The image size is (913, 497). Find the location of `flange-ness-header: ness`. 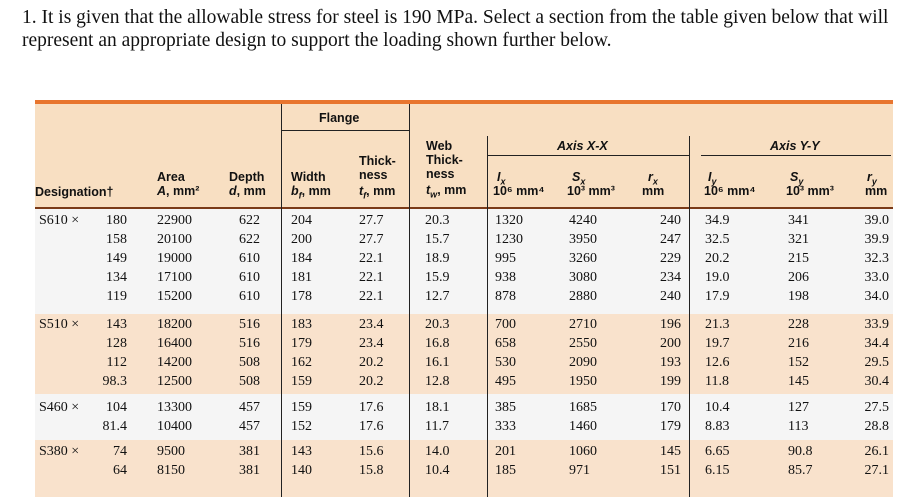

flange-ness-header: ness is located at coordinates (373, 175).